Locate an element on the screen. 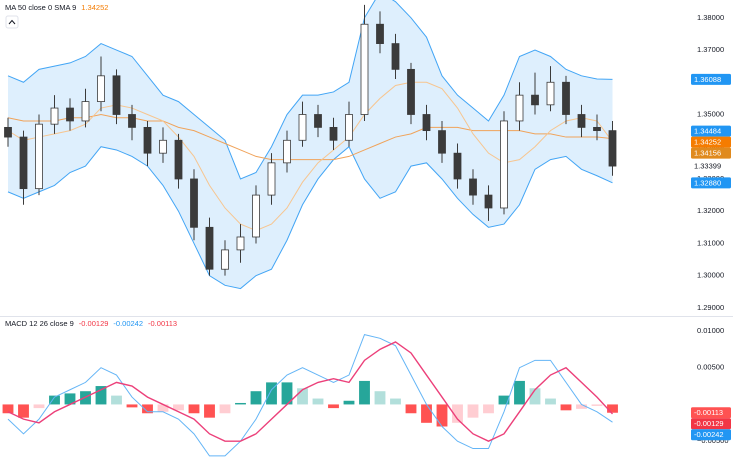 The height and width of the screenshot is (465, 733). y-tick-label: 0.00500 is located at coordinates (710, 367).